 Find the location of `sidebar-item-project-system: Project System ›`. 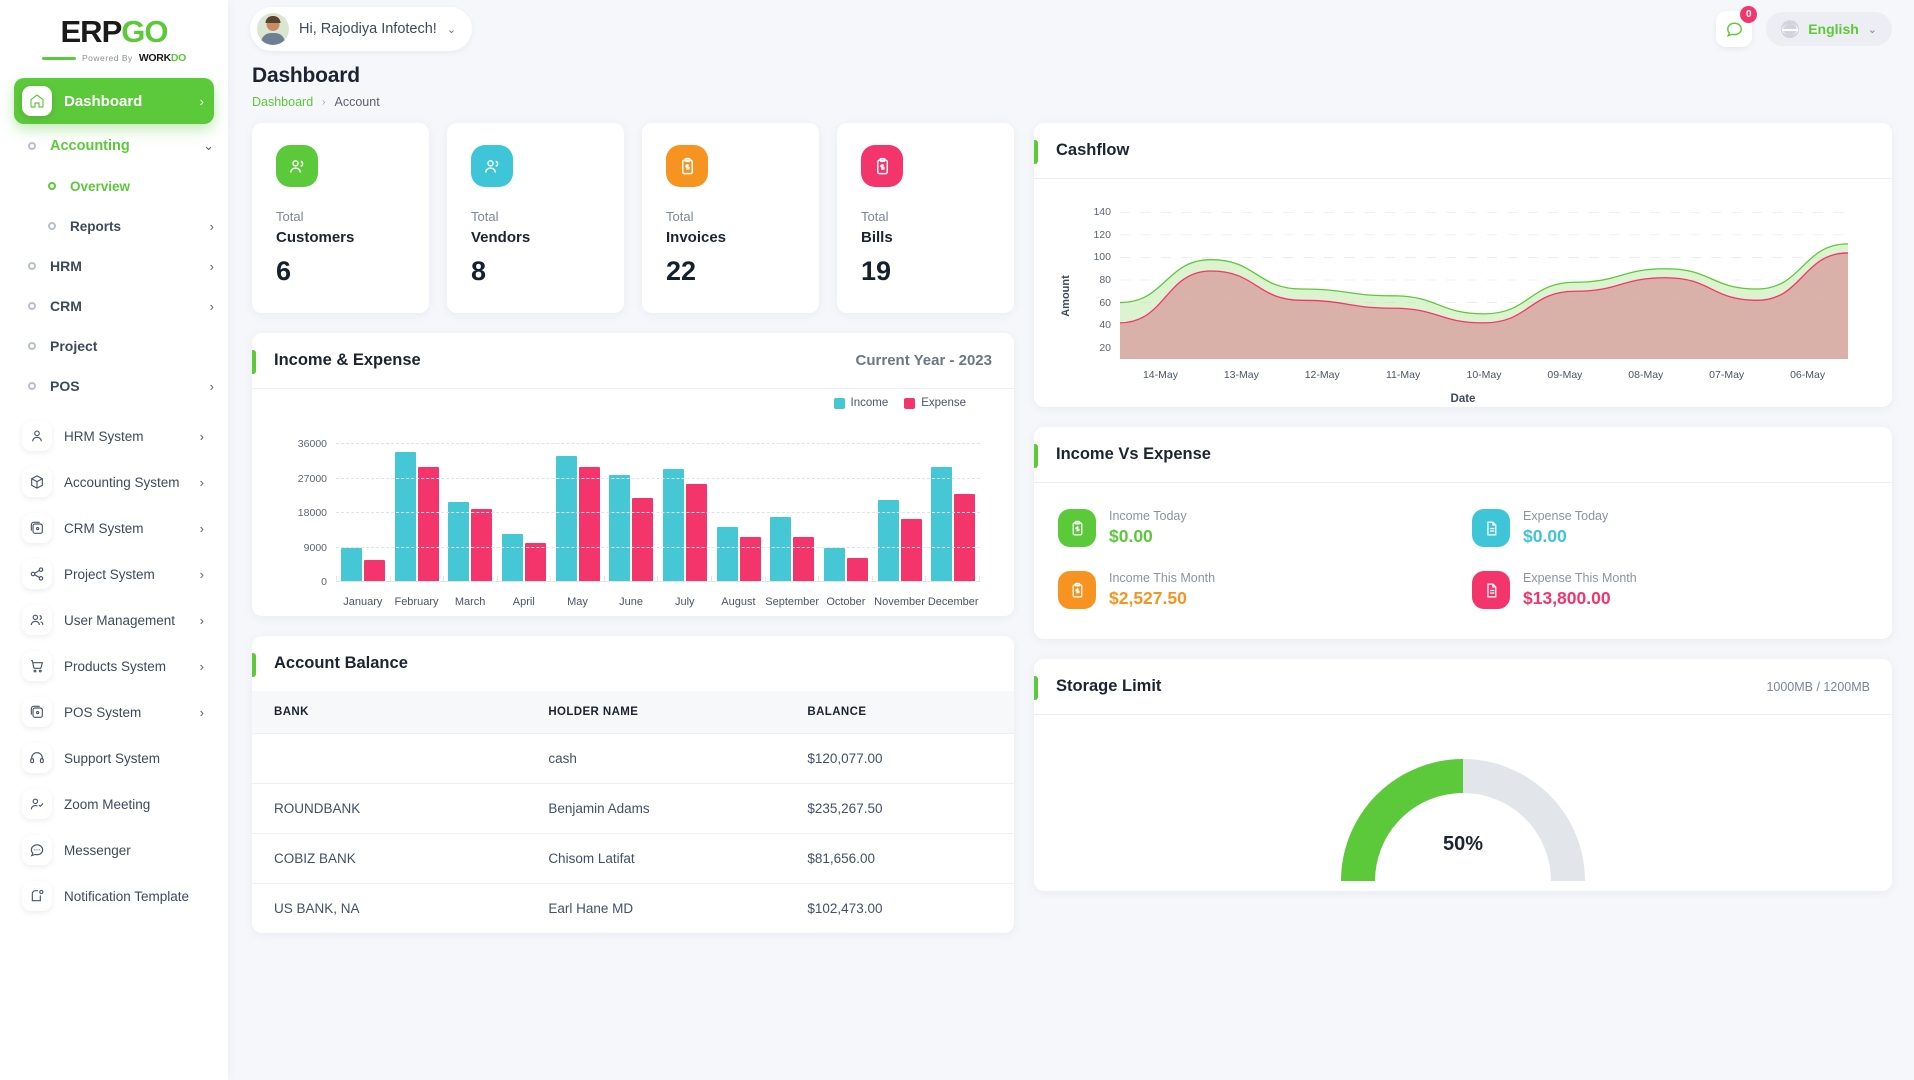

sidebar-item-project-system: Project System › is located at coordinates (114, 574).